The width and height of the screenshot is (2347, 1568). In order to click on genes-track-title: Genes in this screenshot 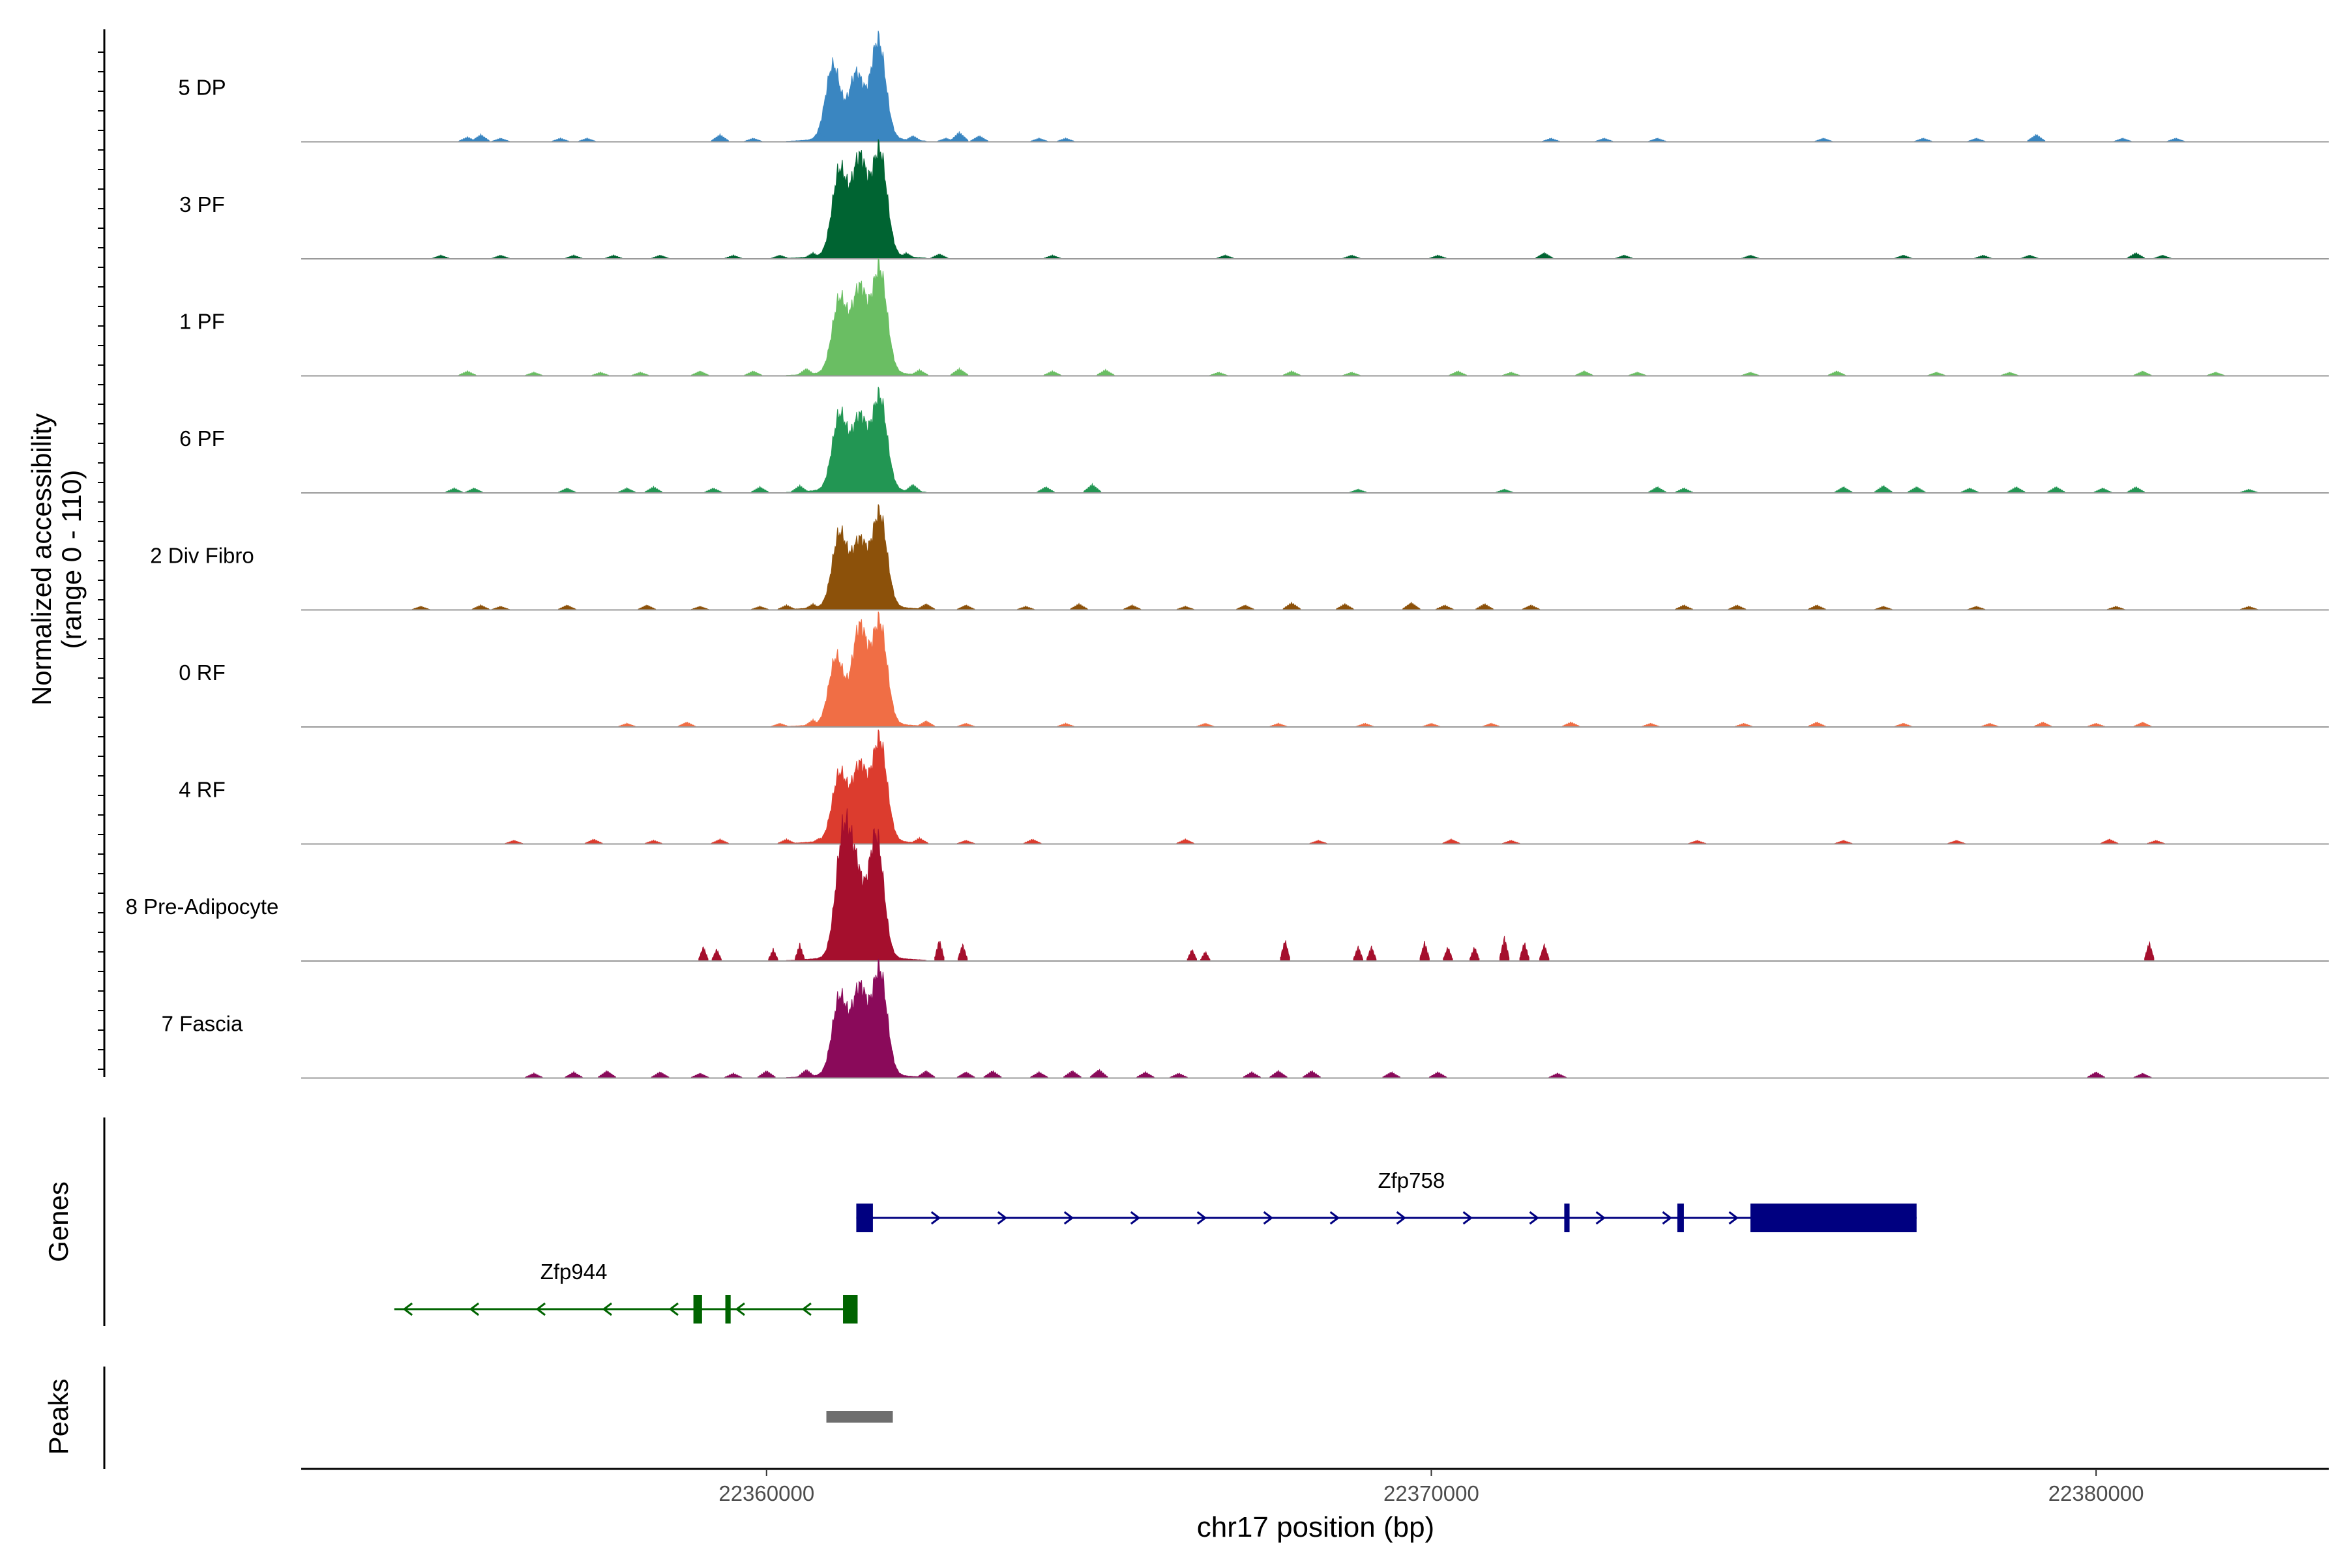, I will do `click(58, 1222)`.